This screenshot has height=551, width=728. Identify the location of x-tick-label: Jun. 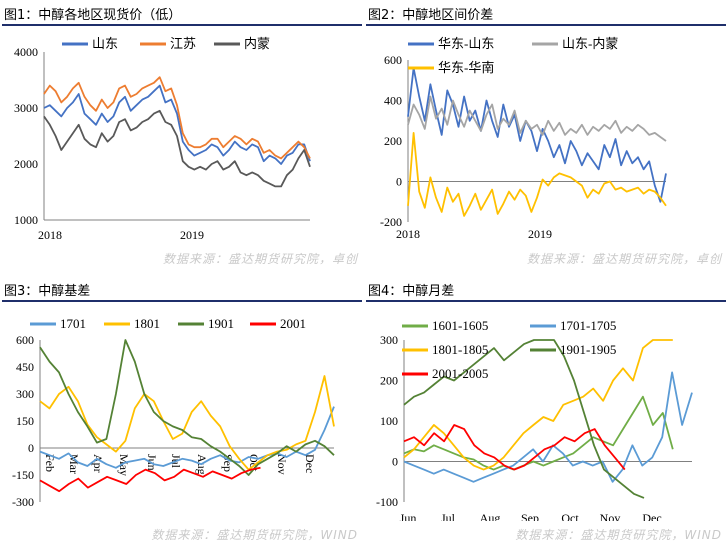
(408, 516).